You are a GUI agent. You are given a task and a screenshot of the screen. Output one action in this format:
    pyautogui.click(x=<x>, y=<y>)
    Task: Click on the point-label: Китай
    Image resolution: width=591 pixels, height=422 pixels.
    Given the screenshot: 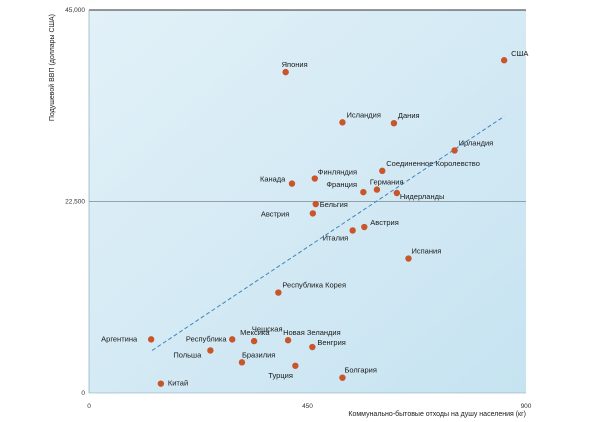 What is the action you would take?
    pyautogui.click(x=178, y=383)
    